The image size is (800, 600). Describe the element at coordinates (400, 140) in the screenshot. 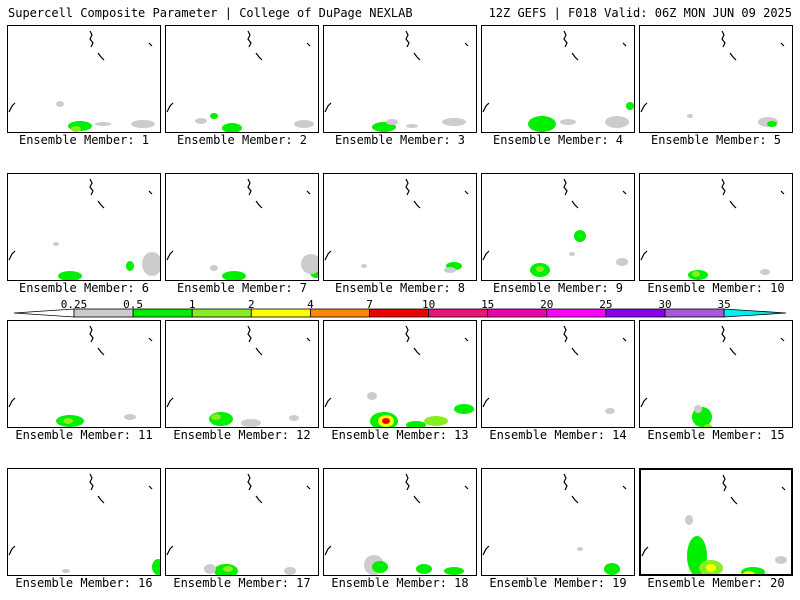

I see `member-label: Ensemble Member: 3` at that location.